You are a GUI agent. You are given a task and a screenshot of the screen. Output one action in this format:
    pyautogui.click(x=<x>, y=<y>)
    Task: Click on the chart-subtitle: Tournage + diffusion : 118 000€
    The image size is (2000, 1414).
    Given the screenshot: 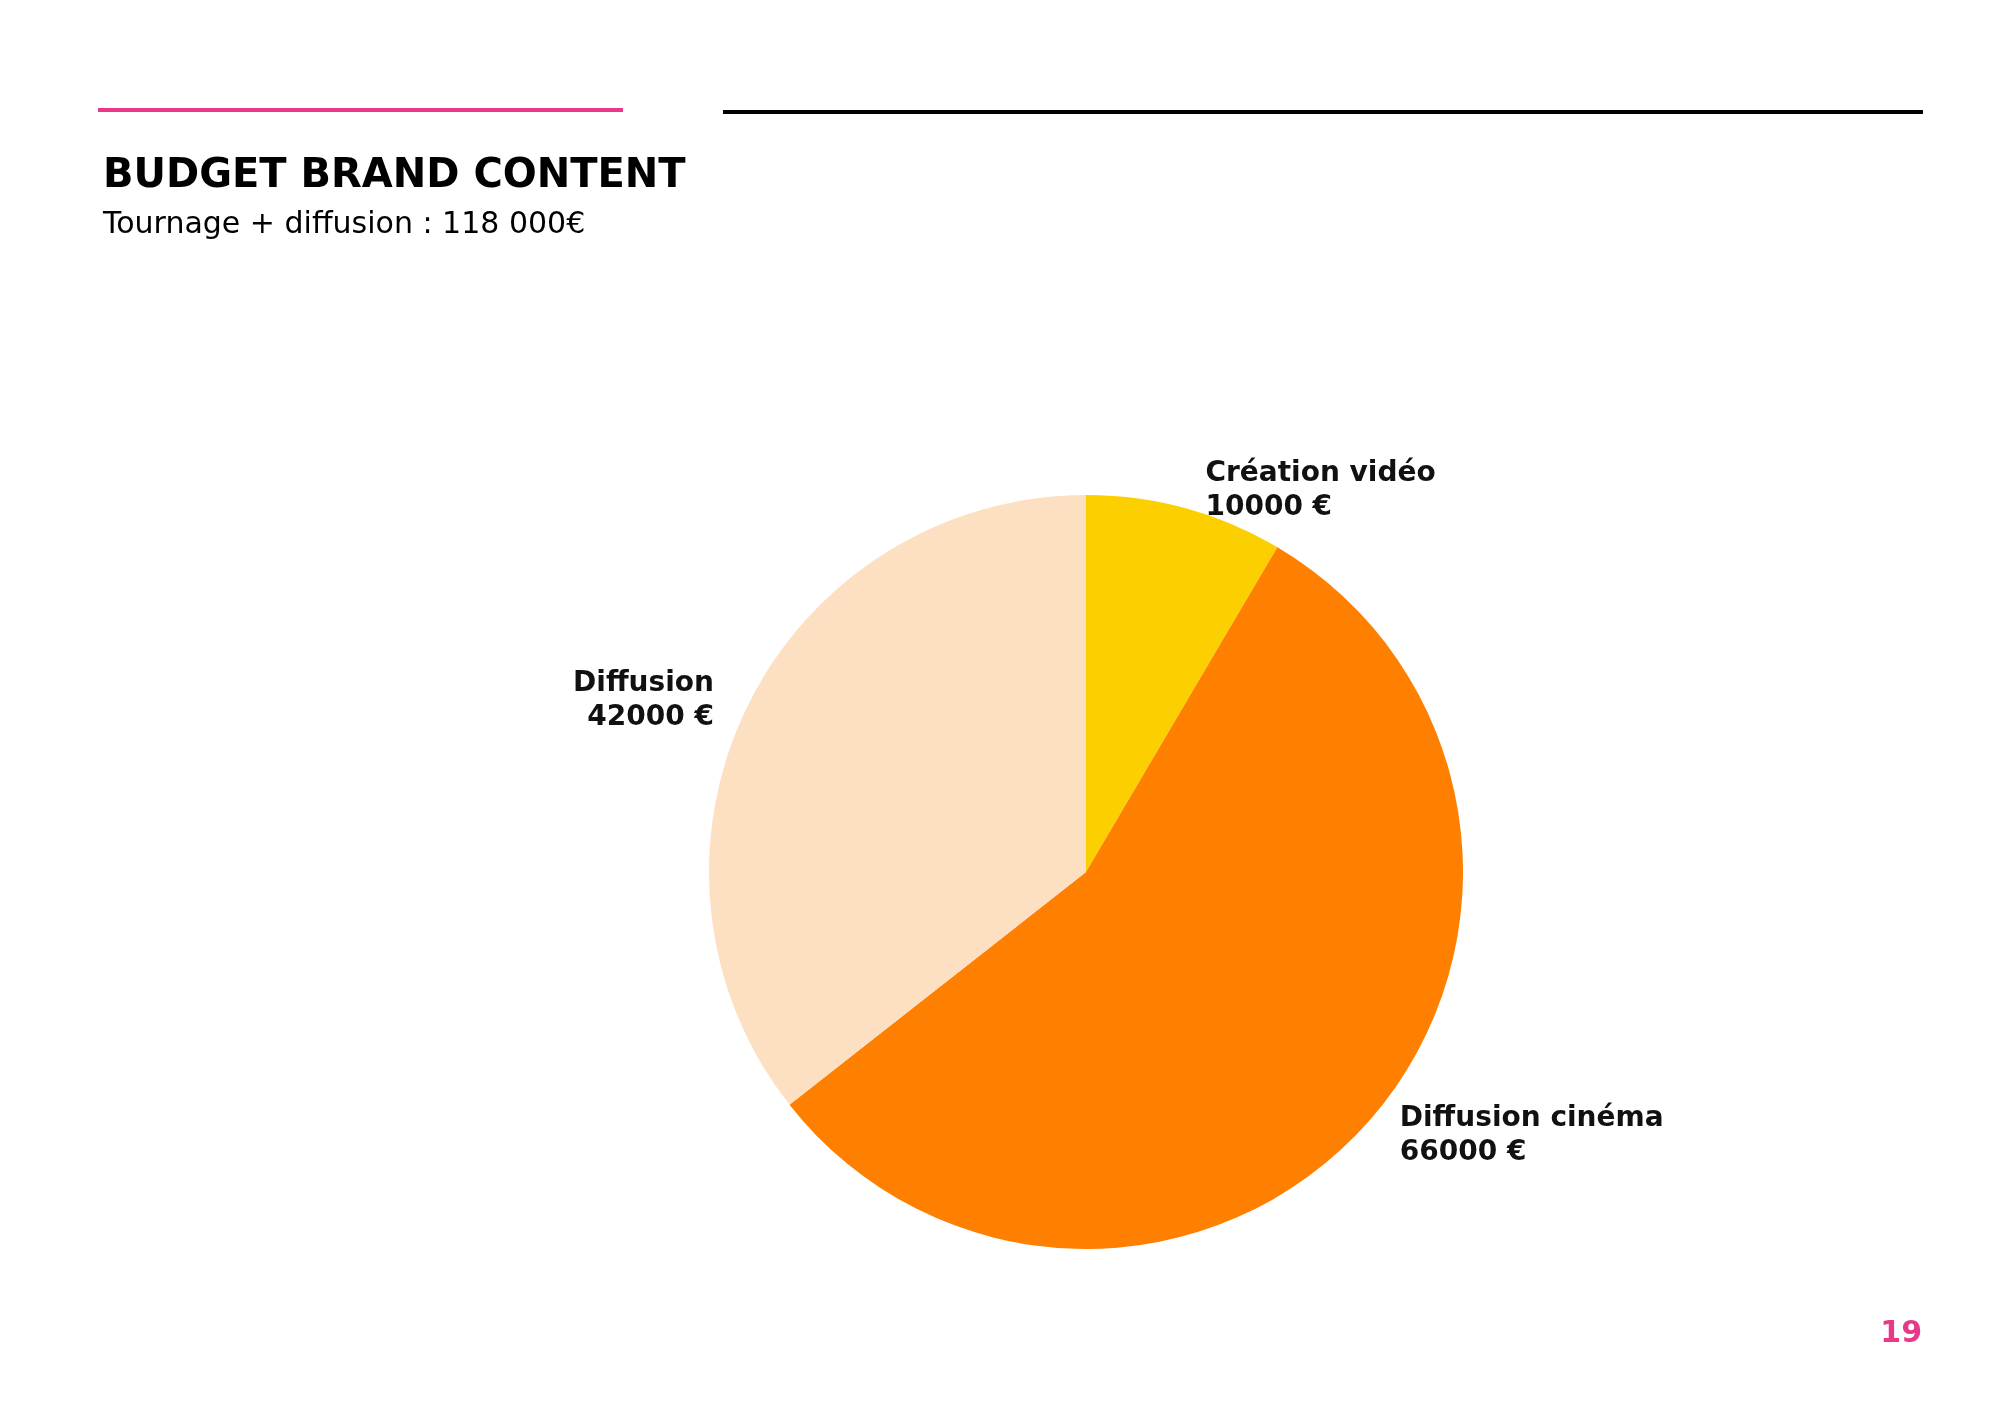 What is the action you would take?
    pyautogui.click(x=344, y=222)
    